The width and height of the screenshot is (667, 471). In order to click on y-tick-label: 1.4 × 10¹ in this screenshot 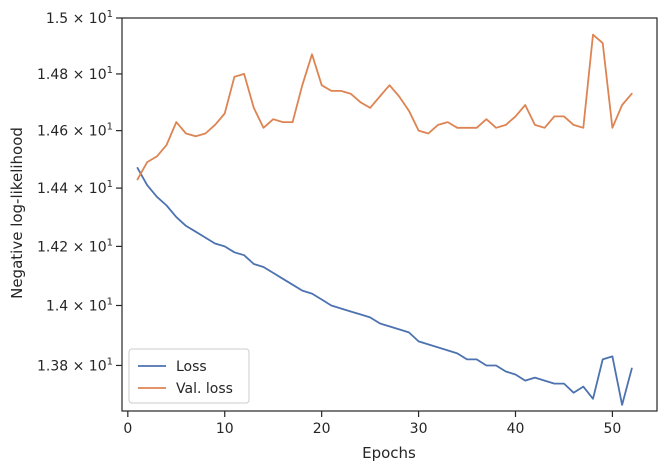, I will do `click(79, 305)`.